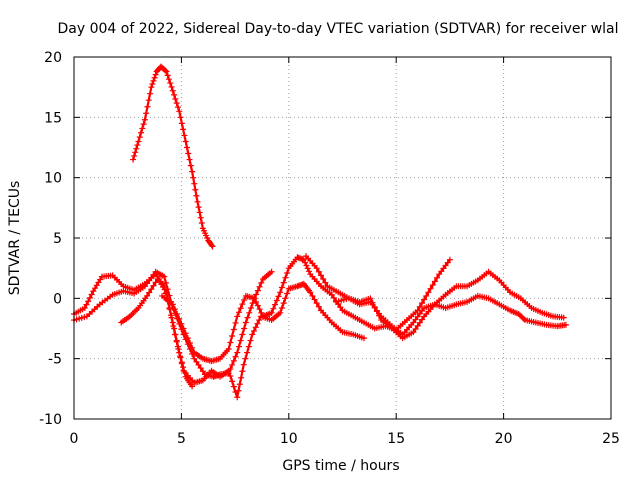  Describe the element at coordinates (55, 360) in the screenshot. I see `y-tick-label: -5` at that location.